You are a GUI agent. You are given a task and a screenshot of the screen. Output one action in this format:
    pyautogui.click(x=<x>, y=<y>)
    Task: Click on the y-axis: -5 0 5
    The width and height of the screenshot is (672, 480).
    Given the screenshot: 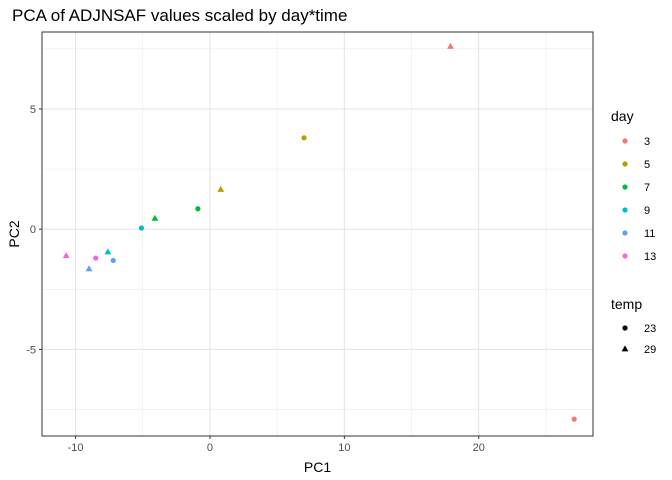 What is the action you would take?
    pyautogui.click(x=34, y=230)
    